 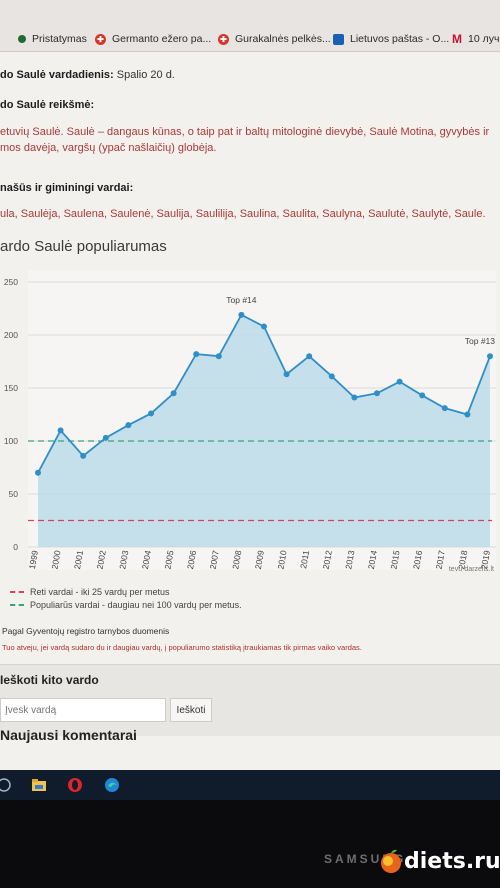 What do you see at coordinates (90, 592) in the screenshot?
I see `legend-rare: Reti vardai - iki 25 vardų per metus` at bounding box center [90, 592].